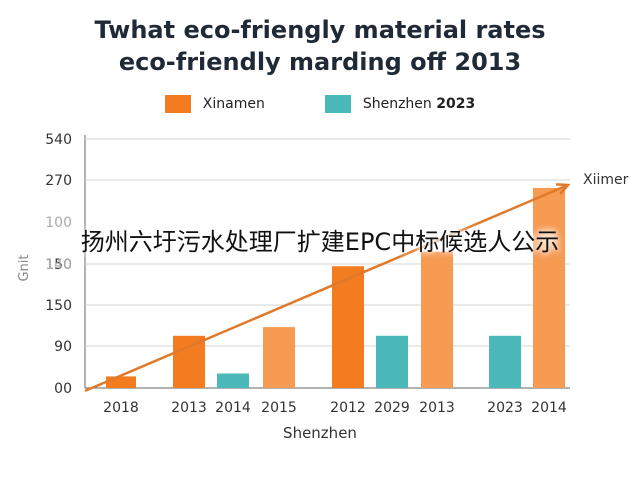 The image size is (640, 480). What do you see at coordinates (337, 104) in the screenshot?
I see `legend-swatch-teal` at bounding box center [337, 104].